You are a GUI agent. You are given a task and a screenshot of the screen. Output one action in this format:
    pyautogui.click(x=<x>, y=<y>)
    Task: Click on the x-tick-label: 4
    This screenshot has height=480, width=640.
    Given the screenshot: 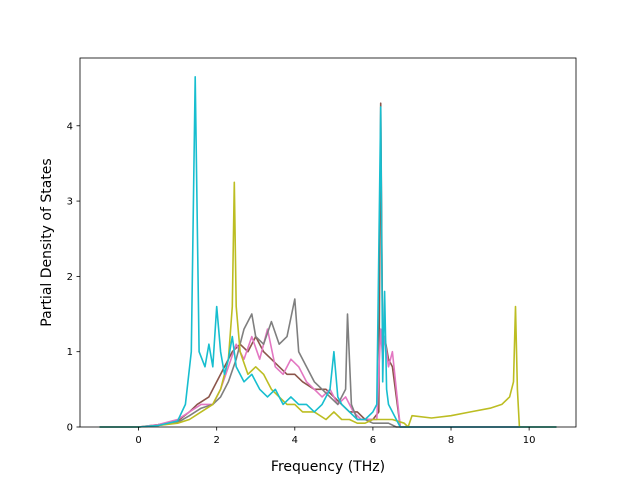 What is the action you would take?
    pyautogui.click(x=295, y=440)
    